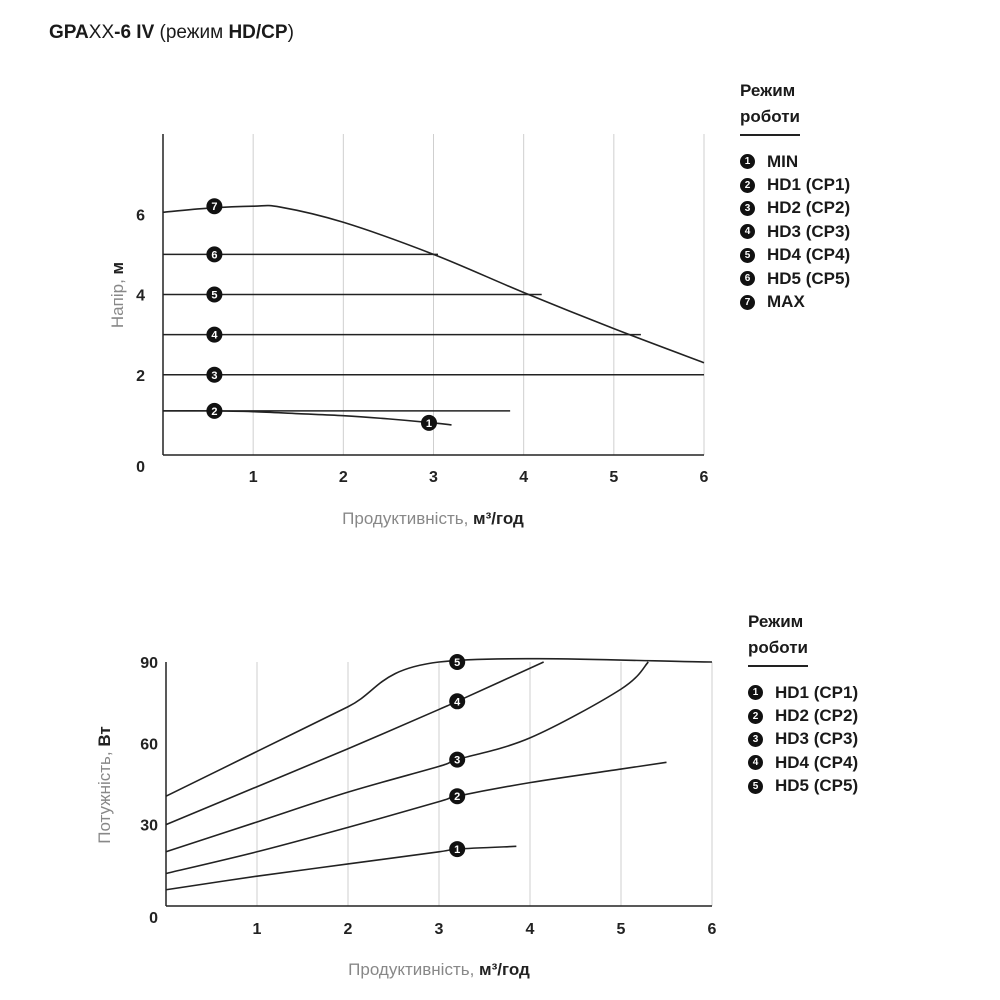  What do you see at coordinates (149, 663) in the screenshot?
I see `y-tick-label: 90` at bounding box center [149, 663].